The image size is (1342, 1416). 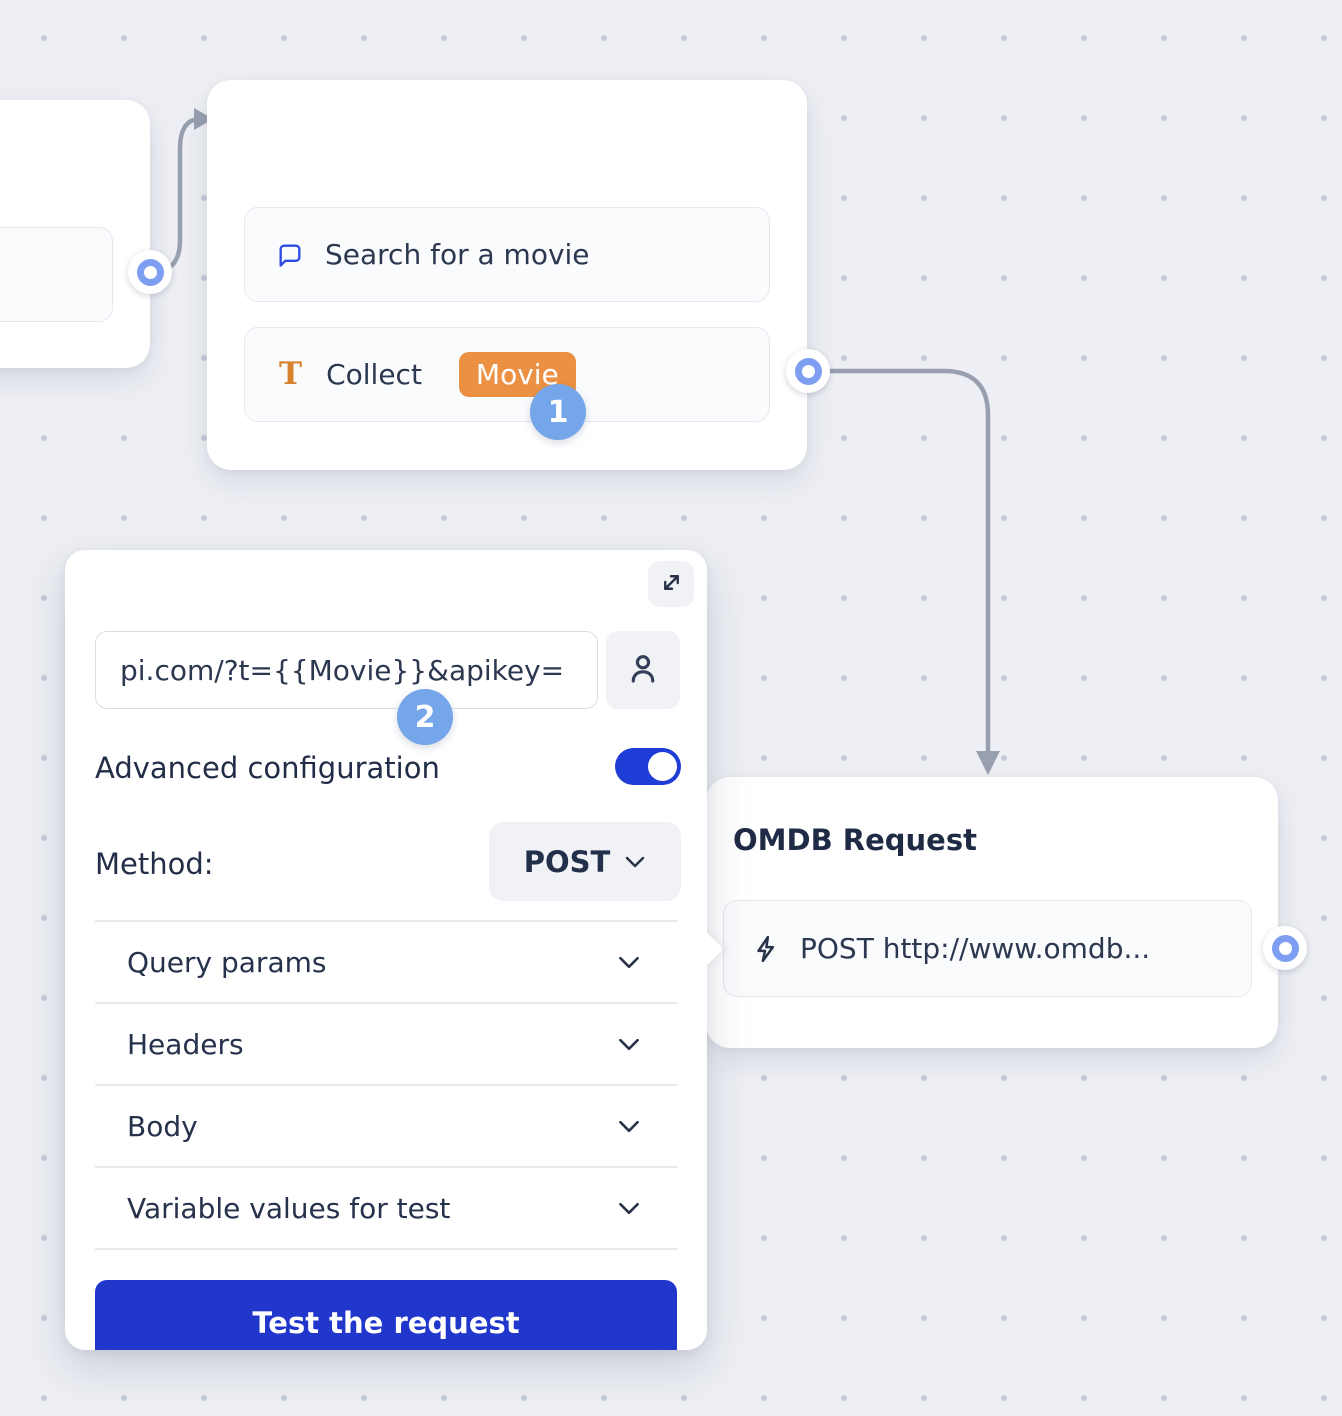 What do you see at coordinates (386, 962) in the screenshot?
I see `section-query-params: Query params` at bounding box center [386, 962].